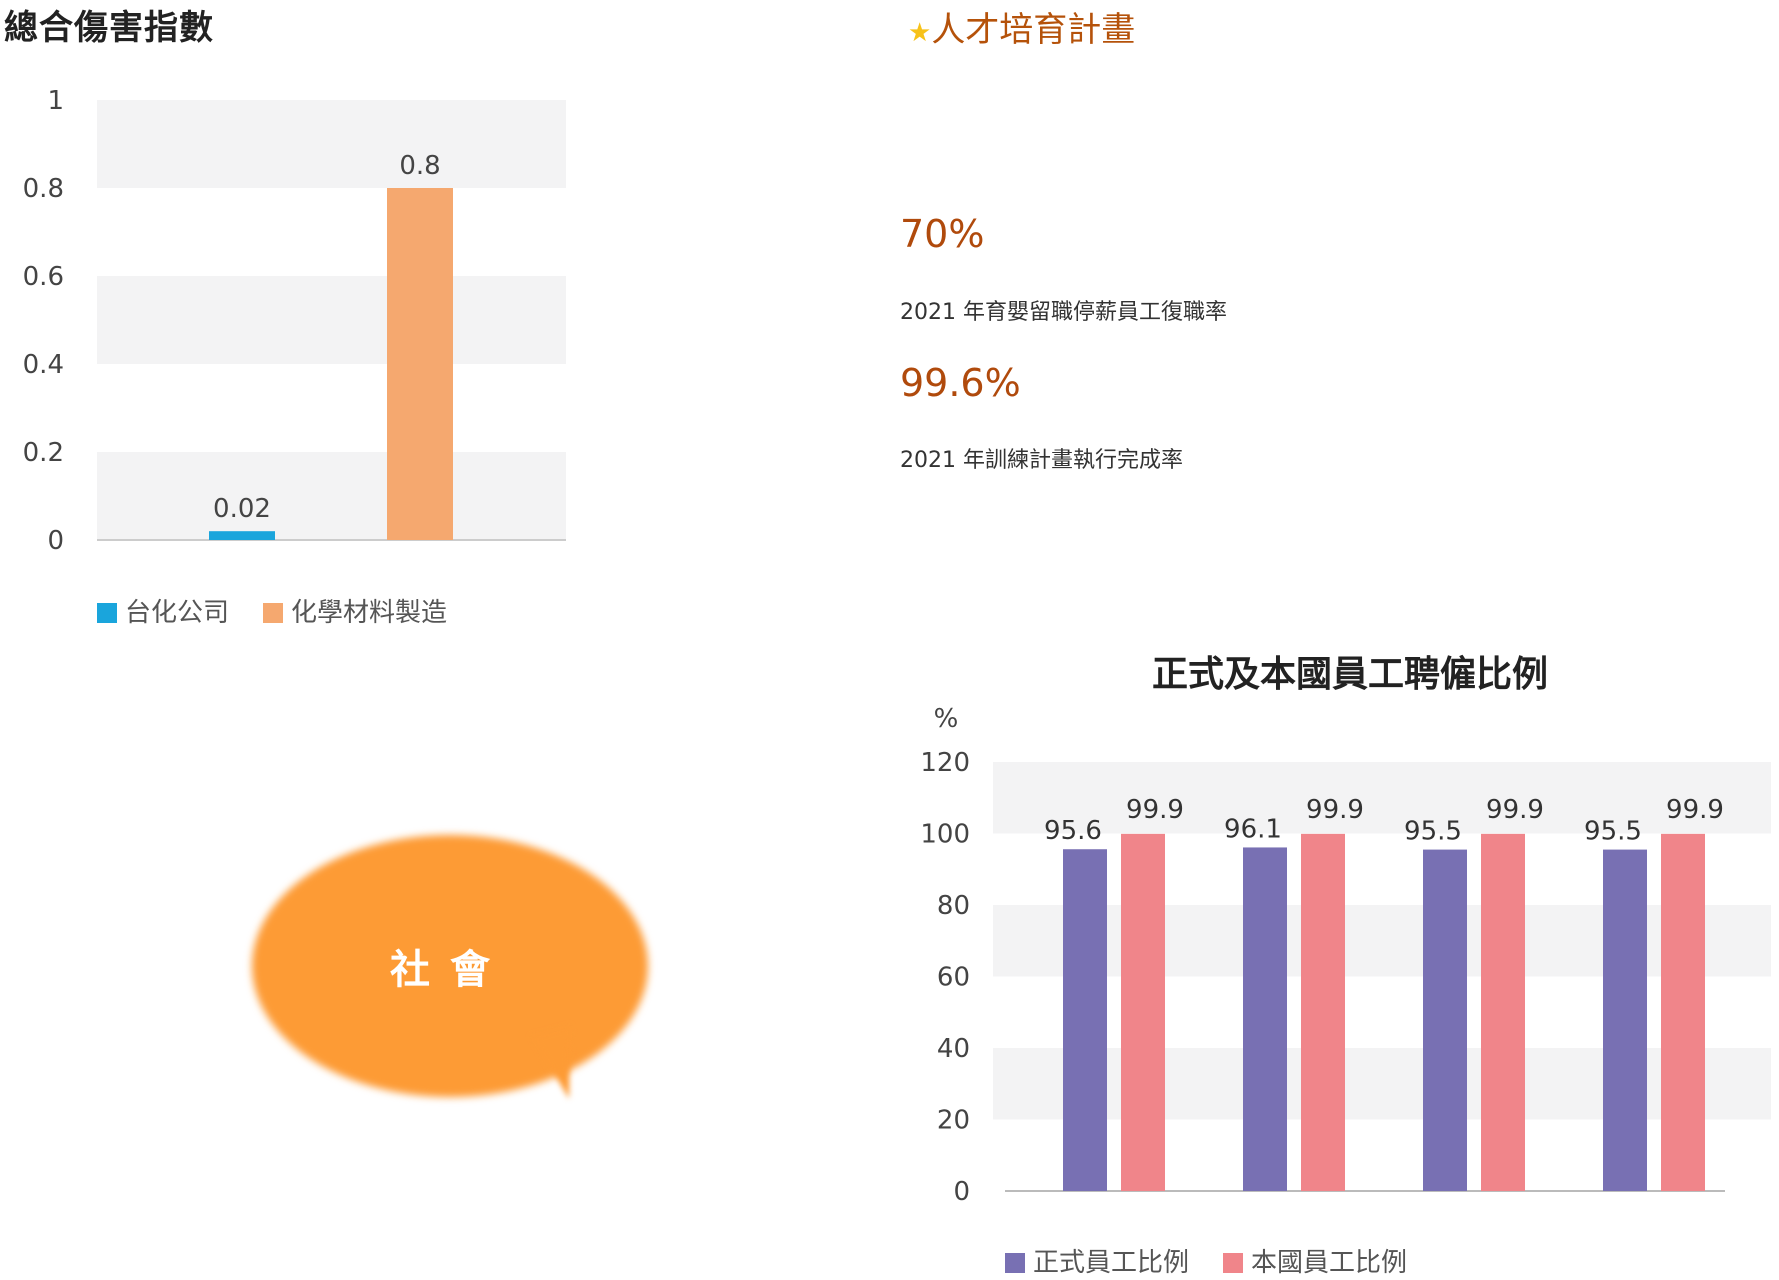 The height and width of the screenshot is (1280, 1779). Describe the element at coordinates (920, 33) in the screenshot. I see `star-icon: ★` at that location.